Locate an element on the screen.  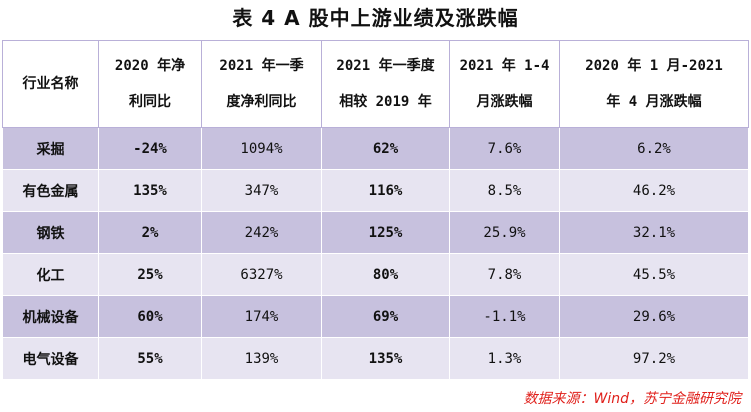
industry-cell: 电气设备 is located at coordinates (50, 358).